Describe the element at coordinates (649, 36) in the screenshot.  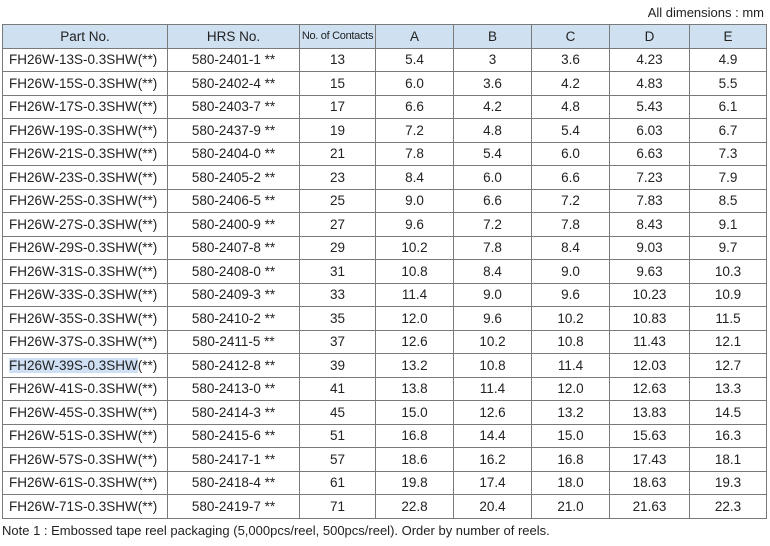
I see `header-d: D` at that location.